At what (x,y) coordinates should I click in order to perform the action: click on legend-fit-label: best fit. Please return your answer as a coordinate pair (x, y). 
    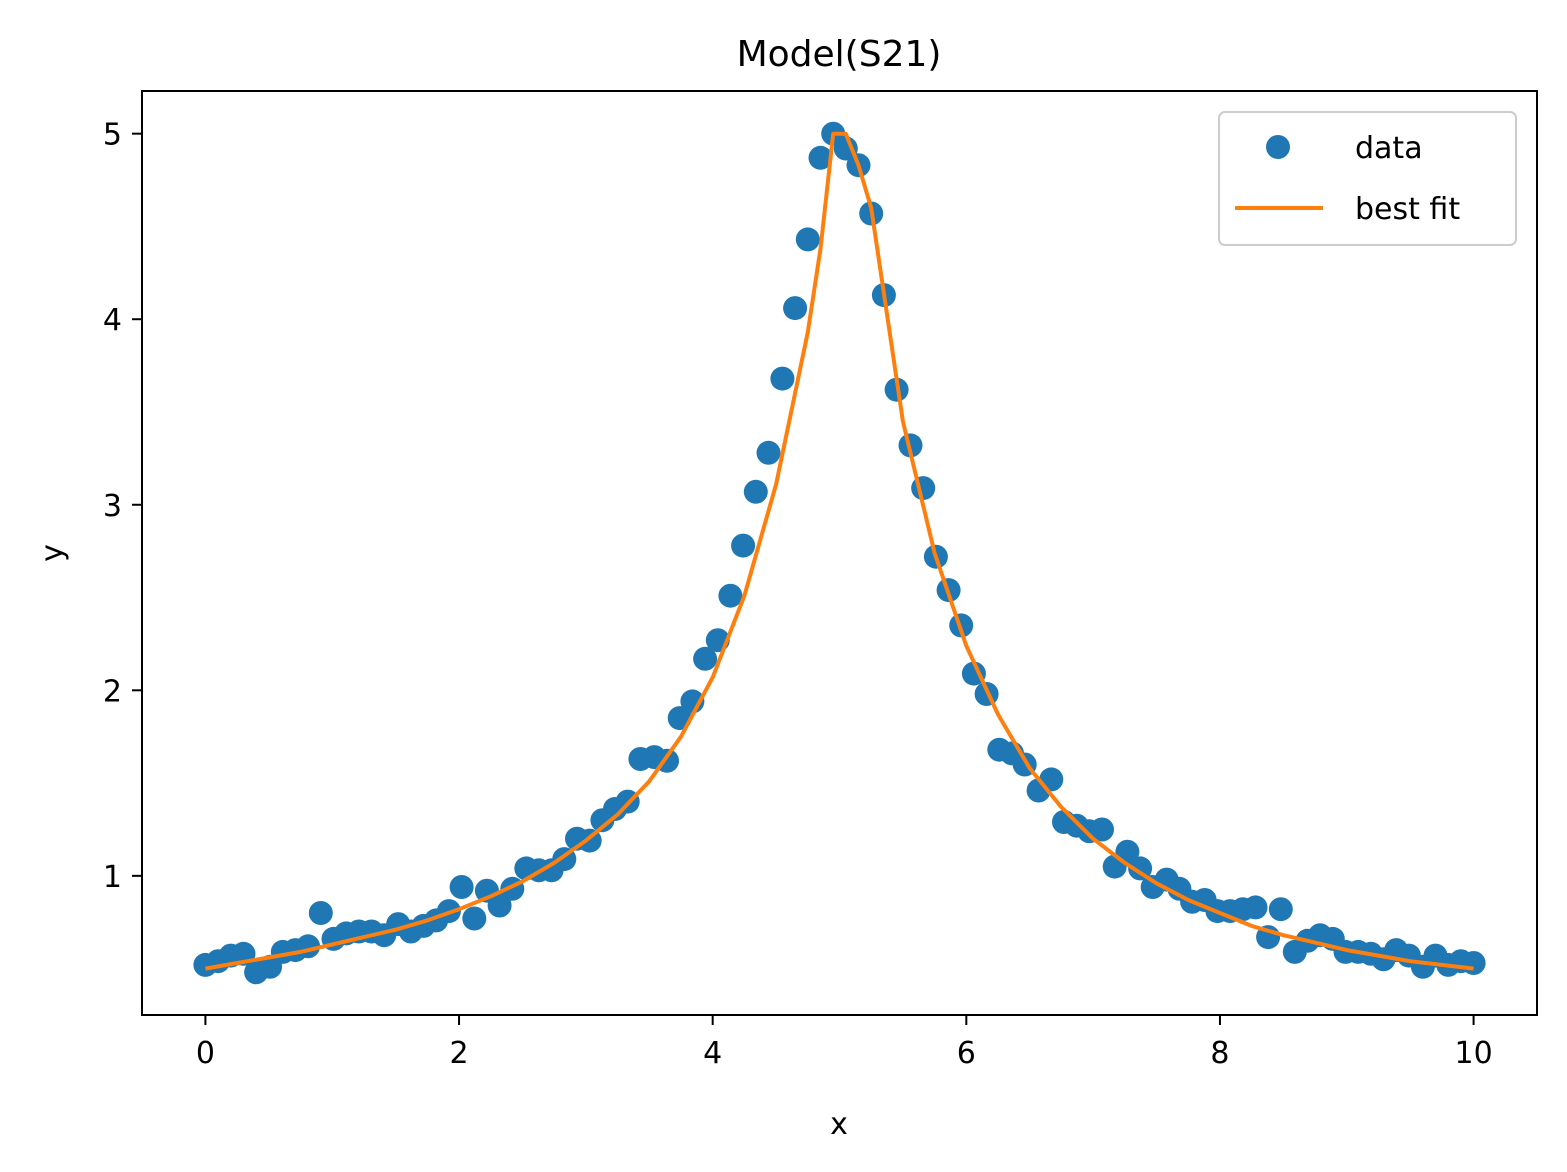
    Looking at the image, I should click on (1407, 209).